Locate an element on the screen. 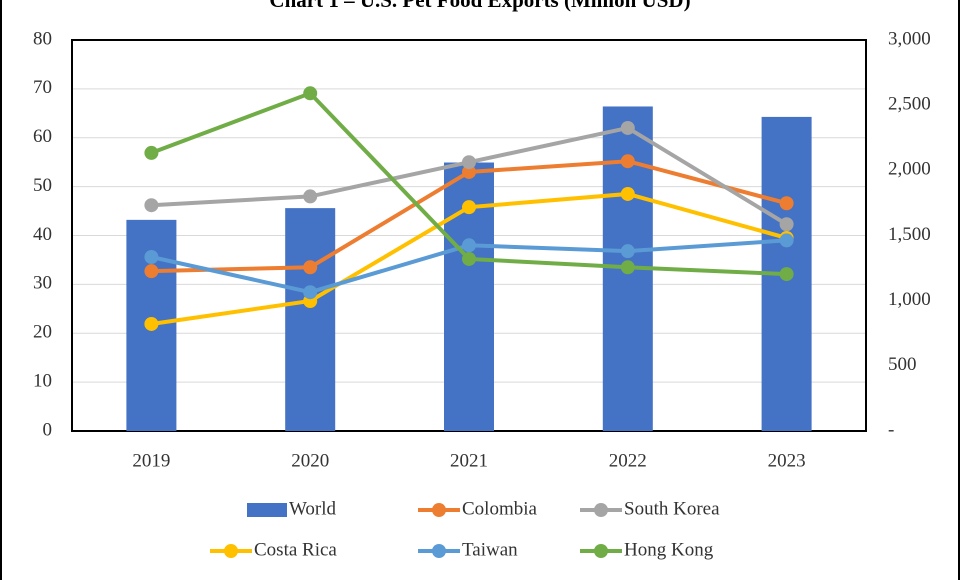 Image resolution: width=961 pixels, height=580 pixels. x-tick-label: 2023 is located at coordinates (787, 460).